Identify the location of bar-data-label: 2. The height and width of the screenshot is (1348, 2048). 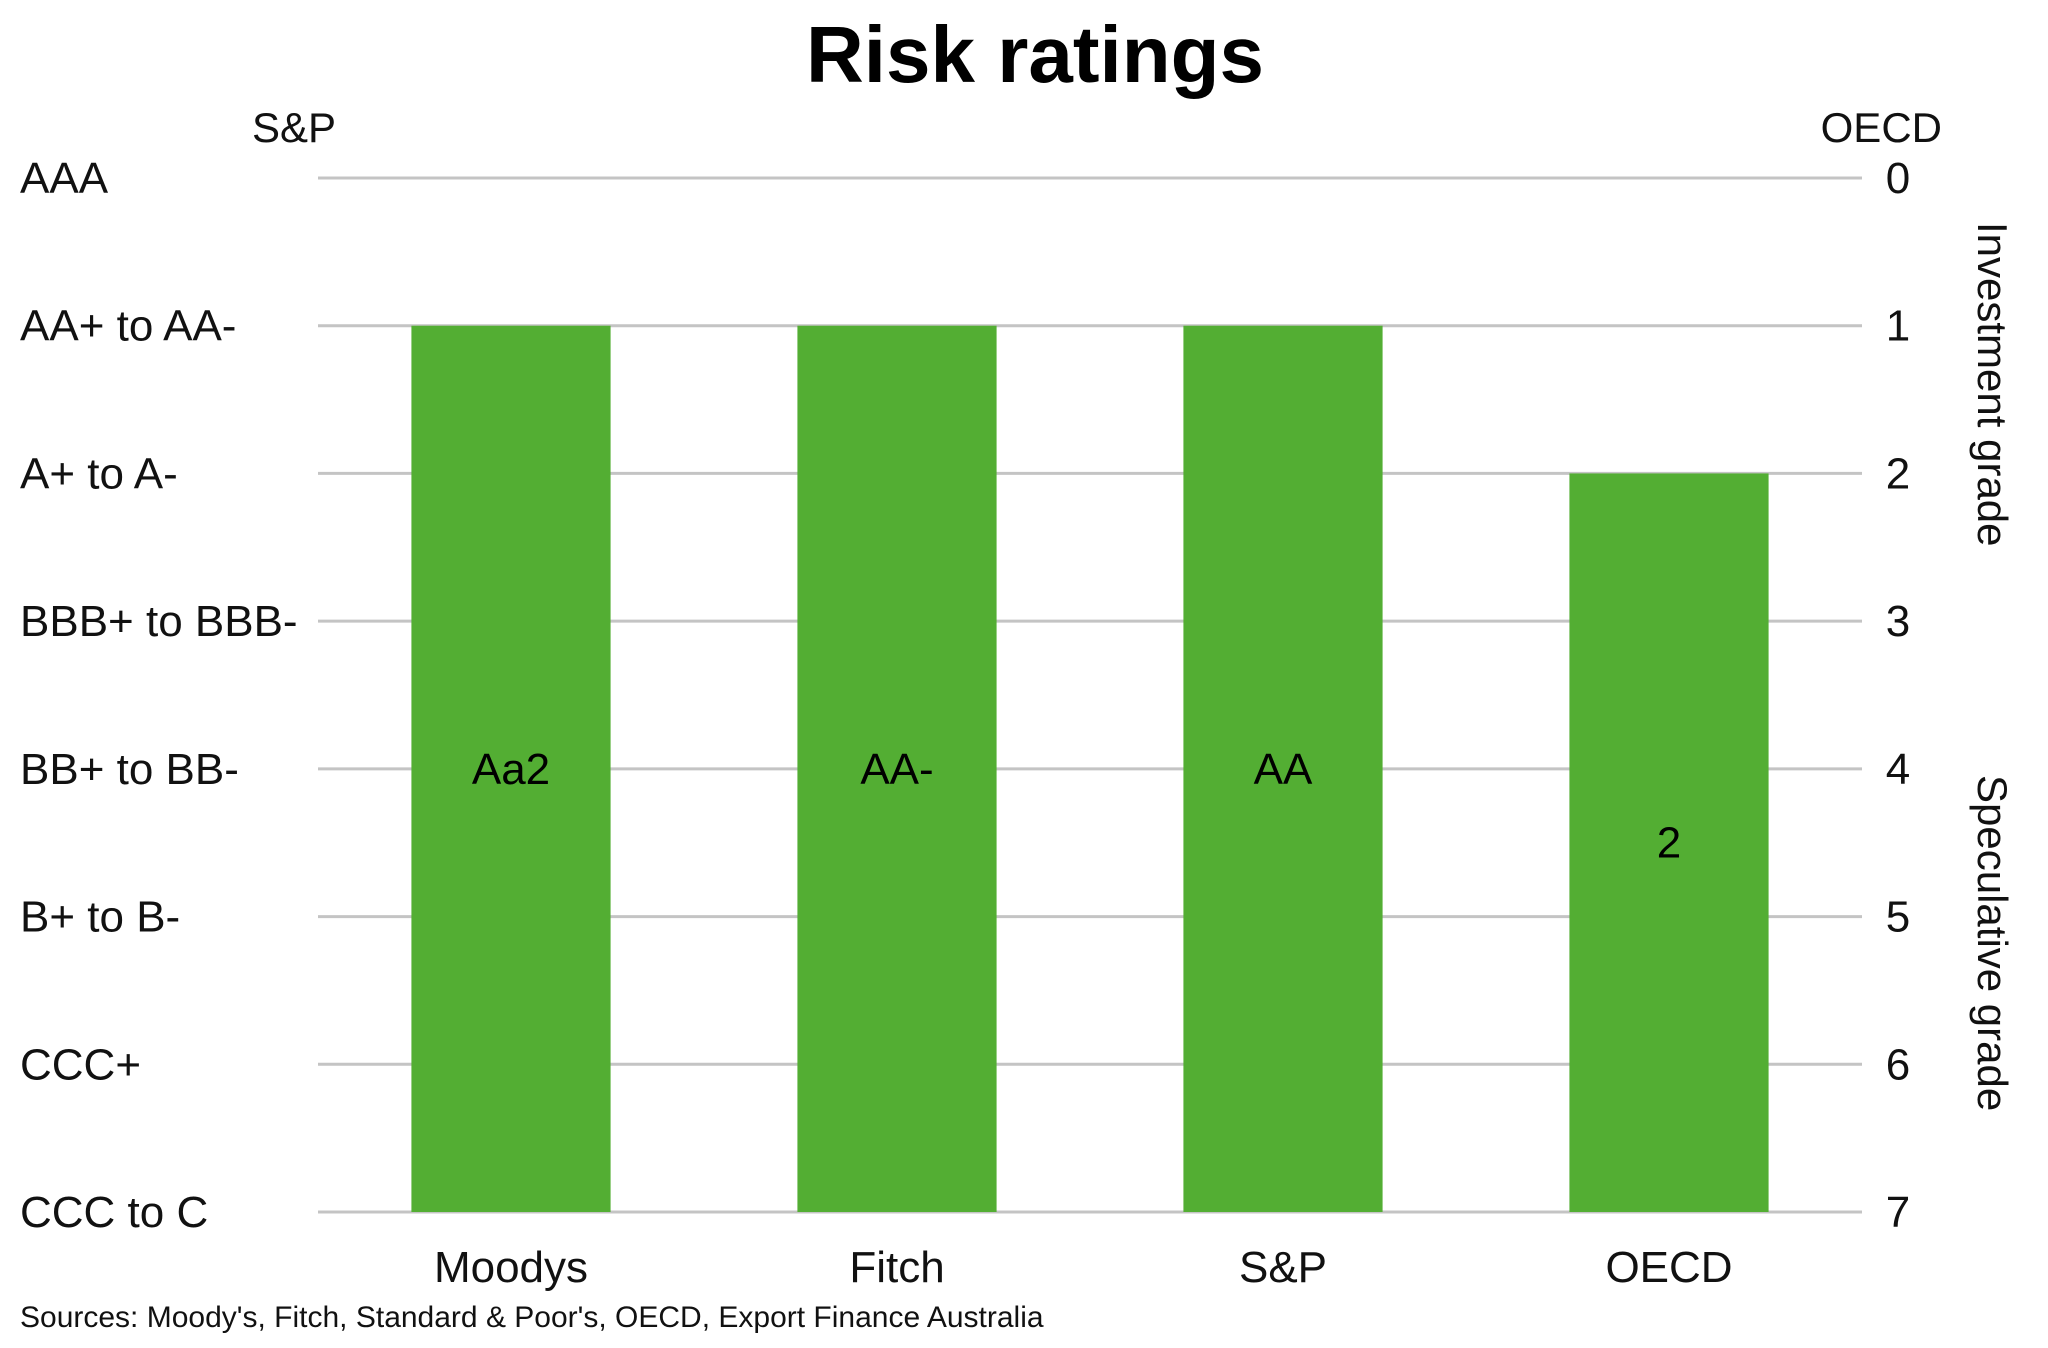
(1669, 843).